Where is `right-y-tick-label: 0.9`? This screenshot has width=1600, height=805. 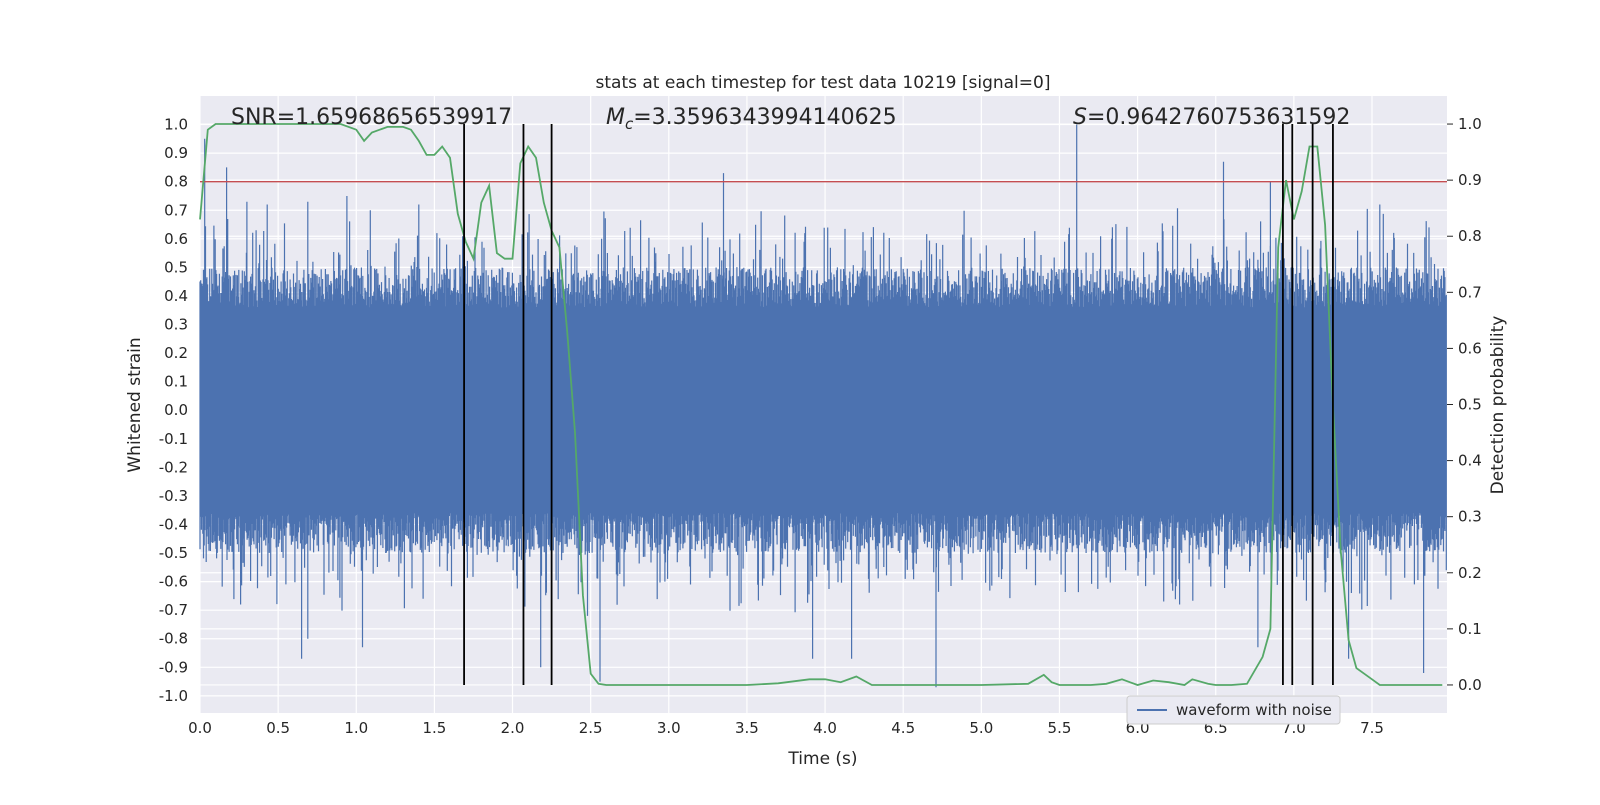
right-y-tick-label: 0.9 is located at coordinates (1470, 180).